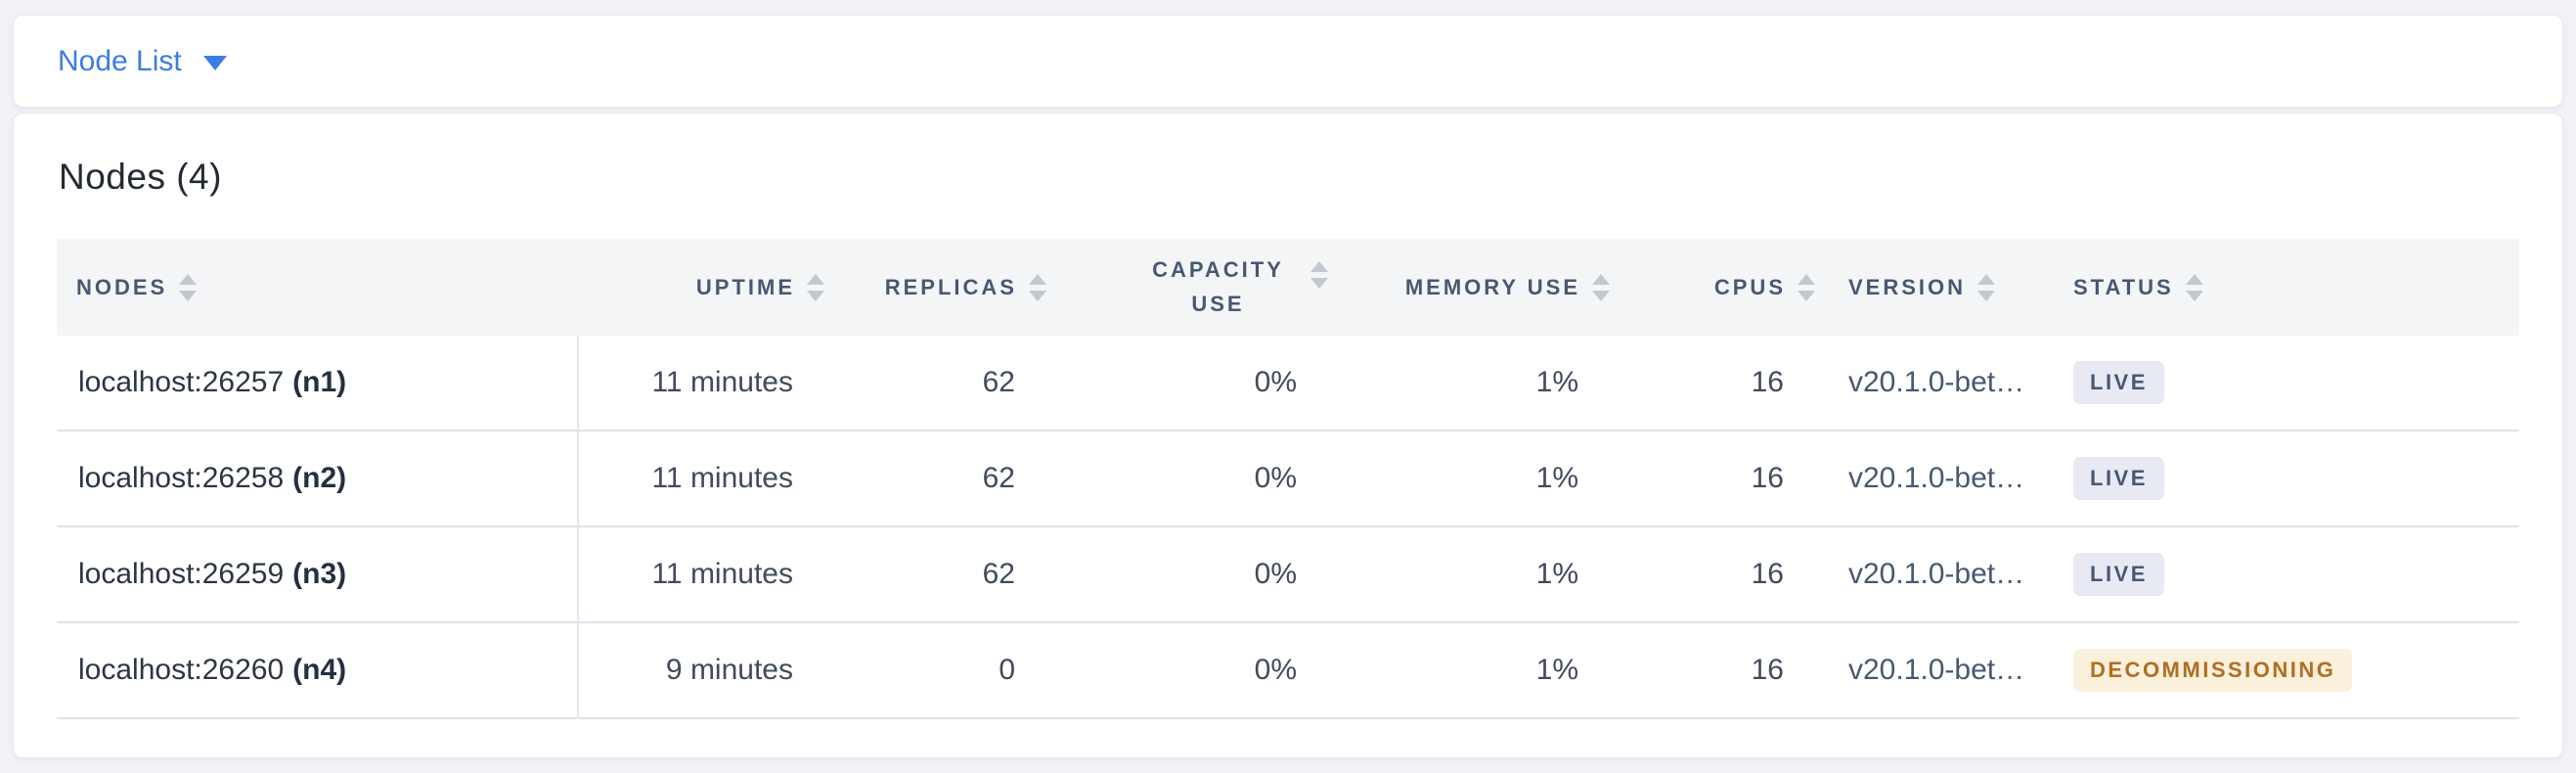 The height and width of the screenshot is (773, 2576). Describe the element at coordinates (937, 671) in the screenshot. I see `replicas-cell: 0` at that location.